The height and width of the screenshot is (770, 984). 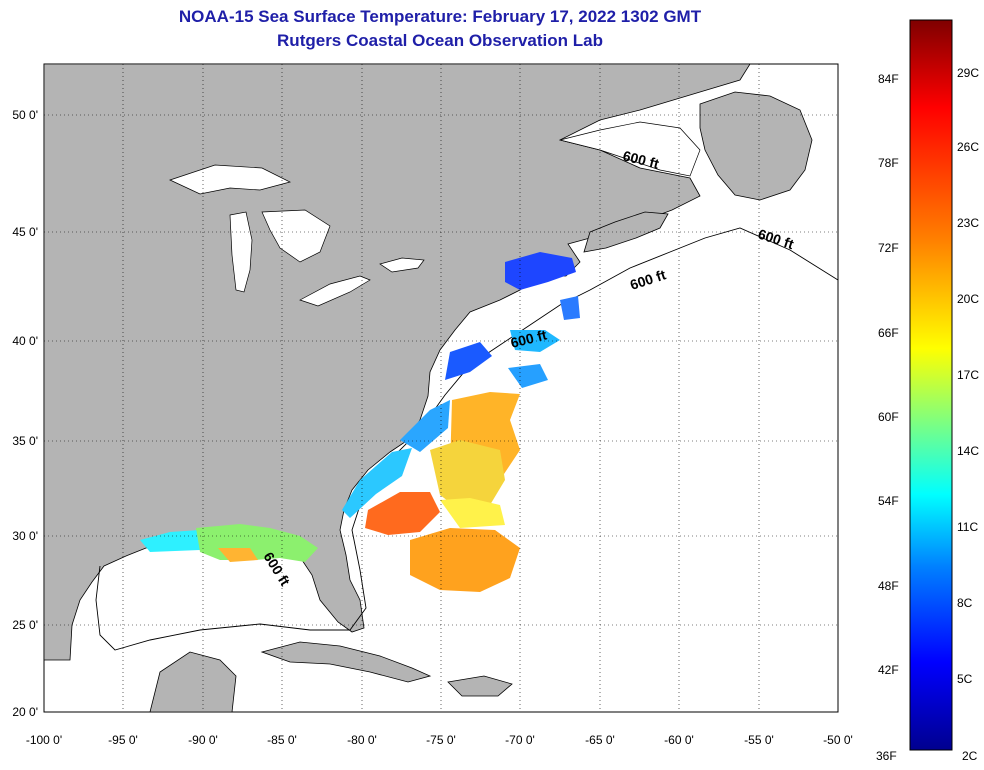 What do you see at coordinates (886, 756) in the screenshot?
I see `colorbar-f-label: 36F` at bounding box center [886, 756].